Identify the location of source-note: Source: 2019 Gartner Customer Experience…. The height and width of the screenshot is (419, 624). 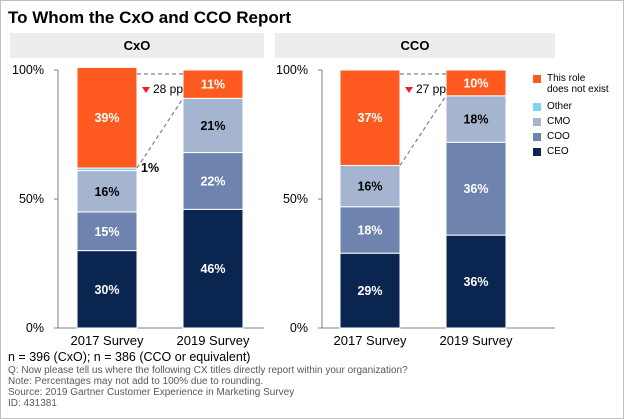
(151, 392).